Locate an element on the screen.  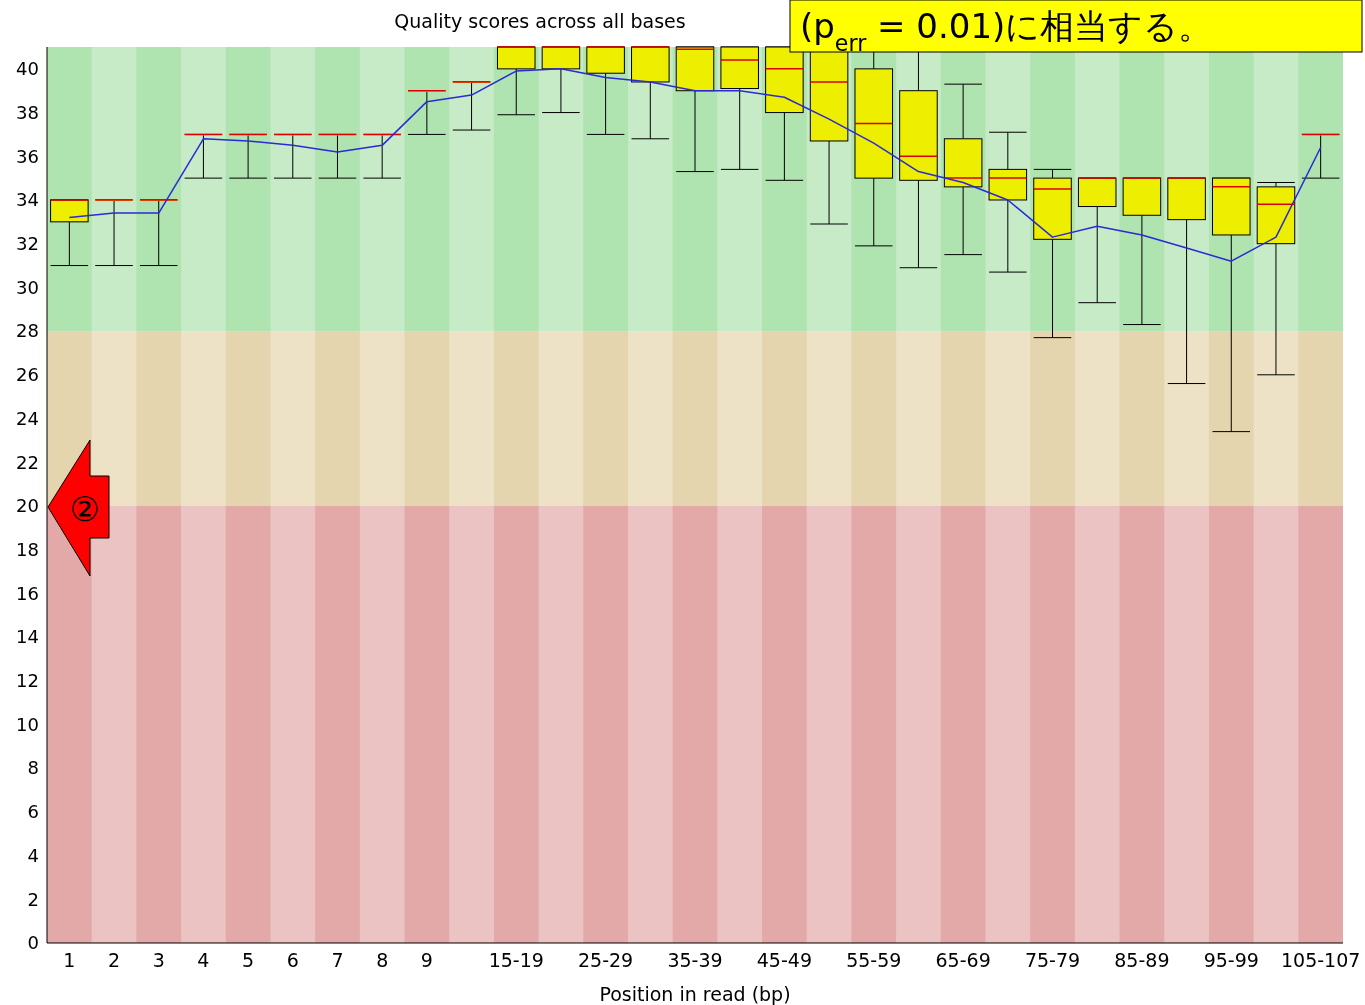
y-tick-label: 24 is located at coordinates (27, 418).